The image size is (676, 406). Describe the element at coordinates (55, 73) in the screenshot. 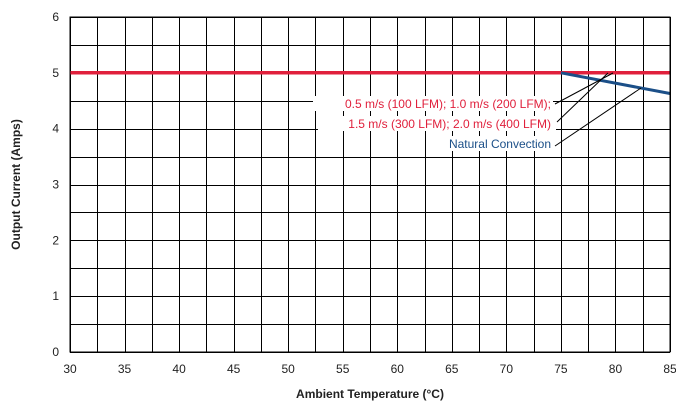

I see `y-tick-label: 5` at that location.